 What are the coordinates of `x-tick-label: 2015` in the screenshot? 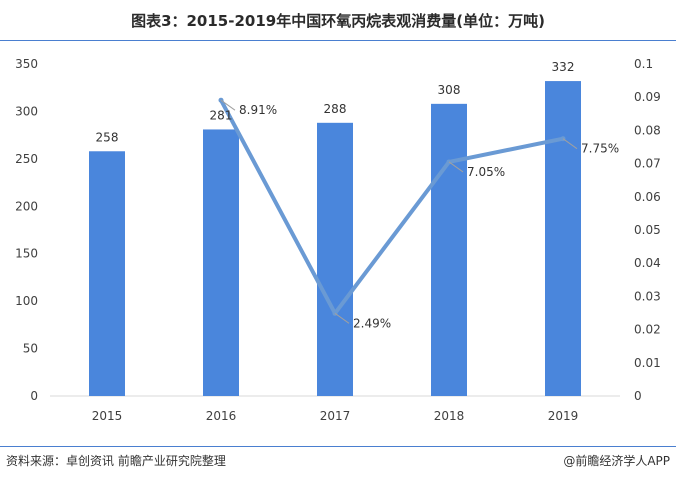 It's located at (107, 416).